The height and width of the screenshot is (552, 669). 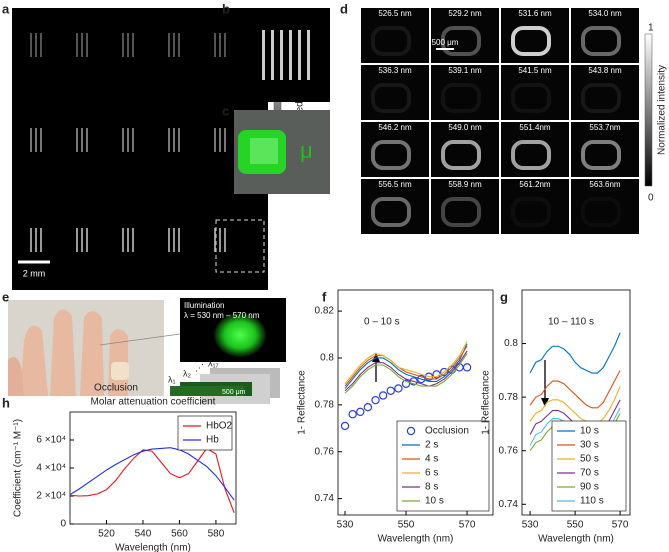 I want to click on y-tick-label: 0.78, so click(x=509, y=397).